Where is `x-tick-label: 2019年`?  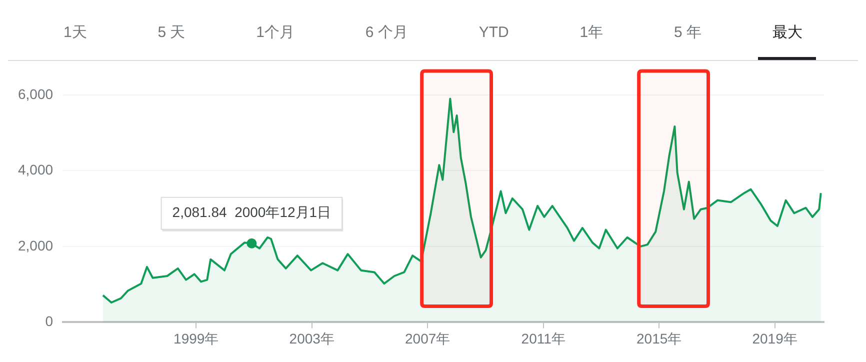
x-tick-label: 2019年 is located at coordinates (775, 338).